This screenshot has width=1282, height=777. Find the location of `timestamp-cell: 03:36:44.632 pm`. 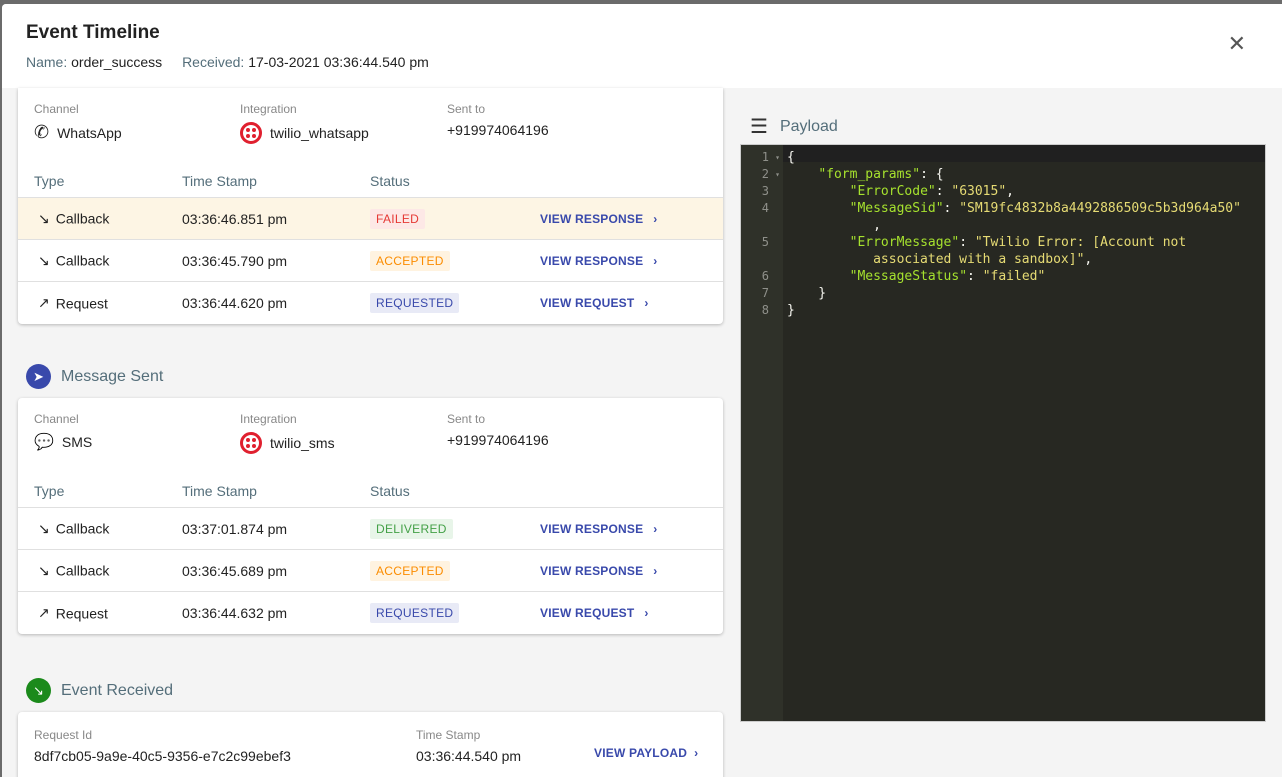

timestamp-cell: 03:36:44.632 pm is located at coordinates (235, 613).